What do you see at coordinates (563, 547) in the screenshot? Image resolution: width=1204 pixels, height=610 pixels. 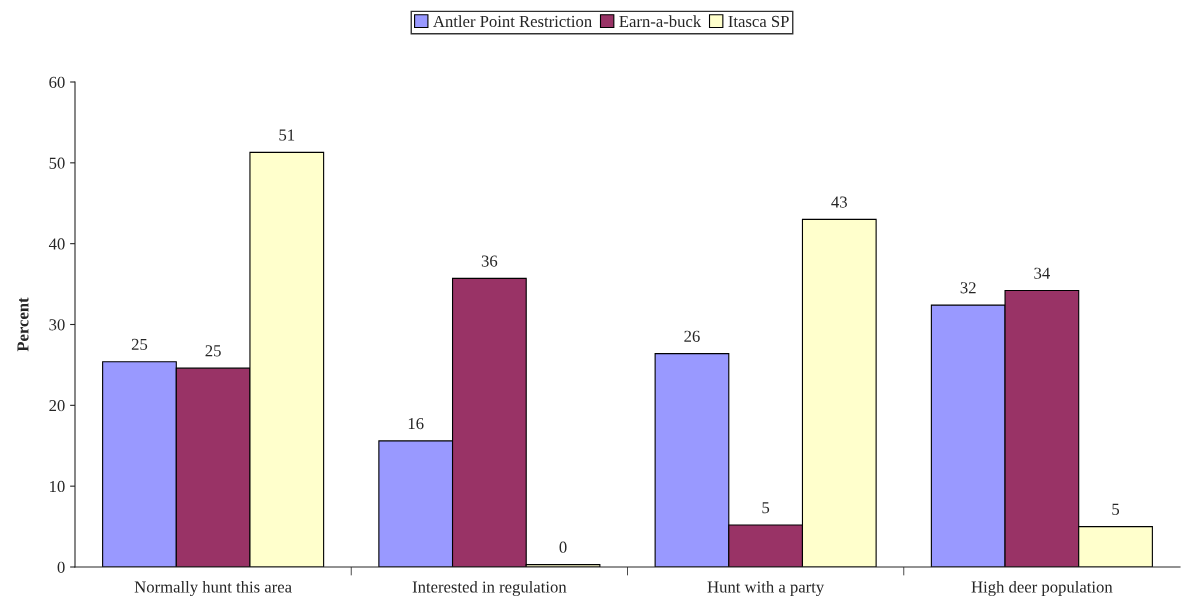 I see `data-label: 0` at bounding box center [563, 547].